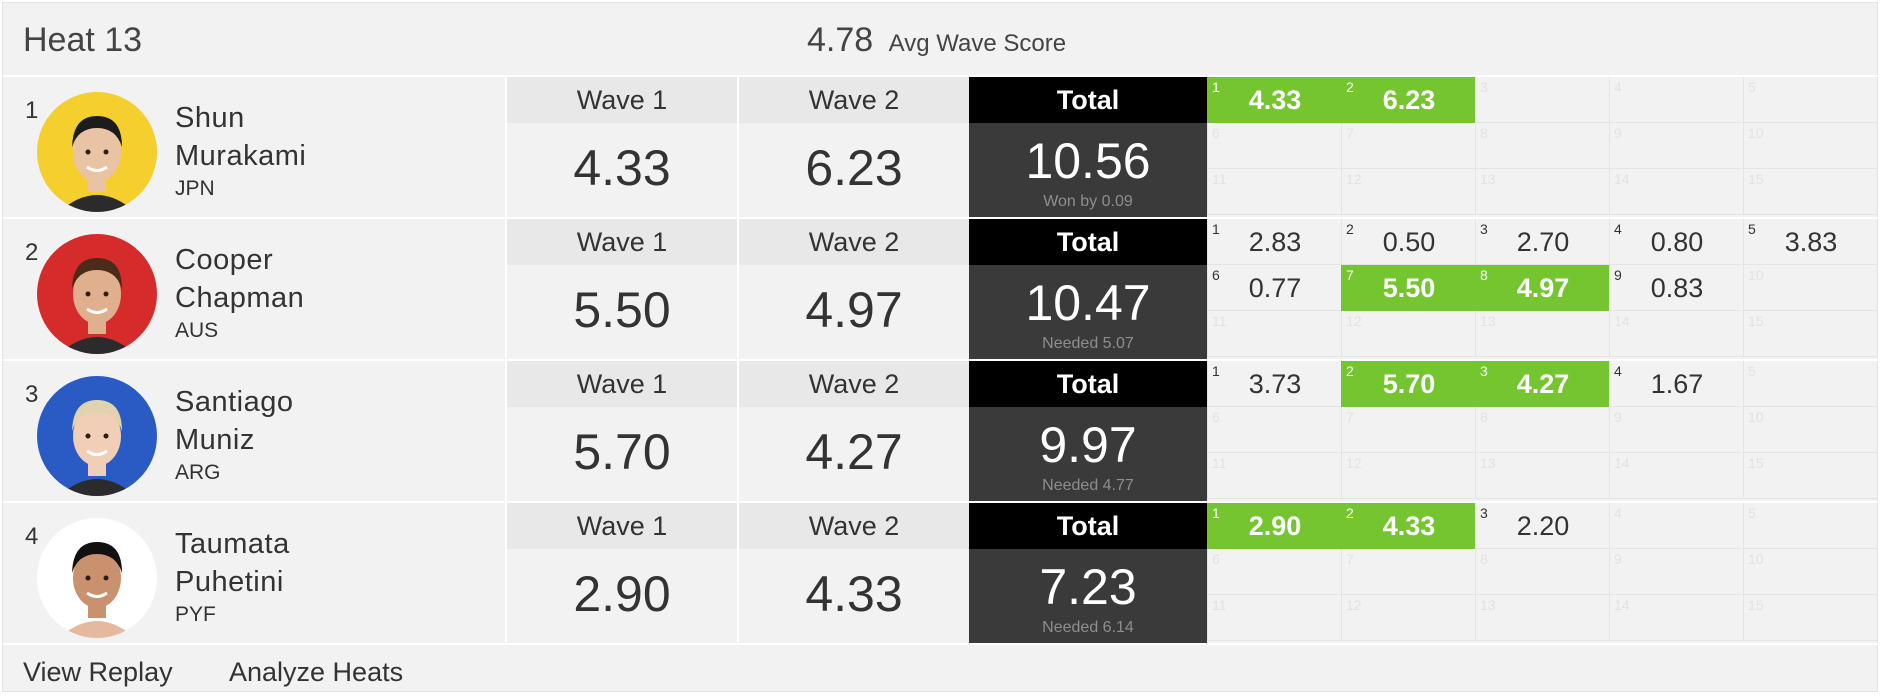 This screenshot has width=1880, height=696. I want to click on wave-cell: 3 4.27, so click(1542, 384).